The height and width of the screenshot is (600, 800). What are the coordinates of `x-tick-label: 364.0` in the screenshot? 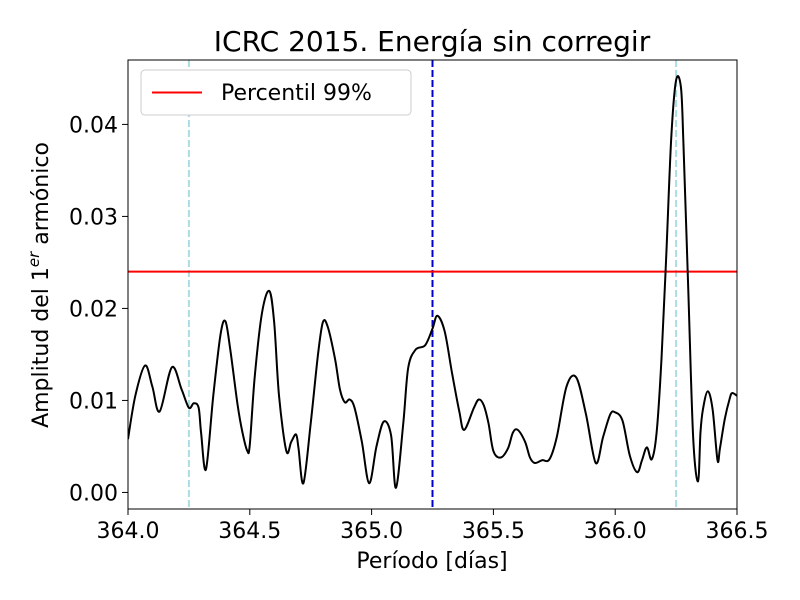 It's located at (128, 531).